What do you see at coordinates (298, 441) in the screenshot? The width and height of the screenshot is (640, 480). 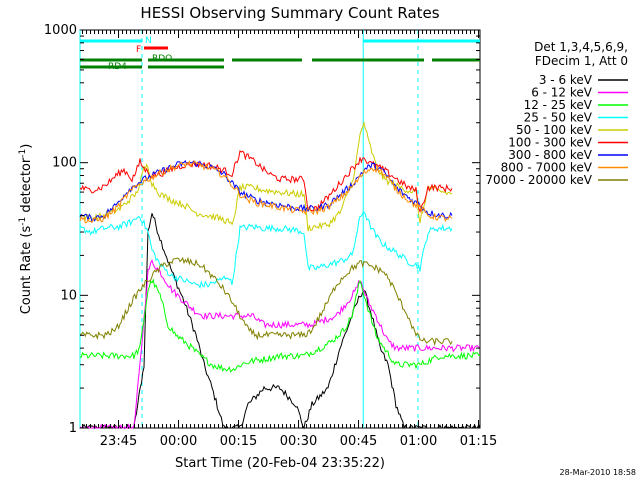 I see `x-tick-label: 00:30` at bounding box center [298, 441].